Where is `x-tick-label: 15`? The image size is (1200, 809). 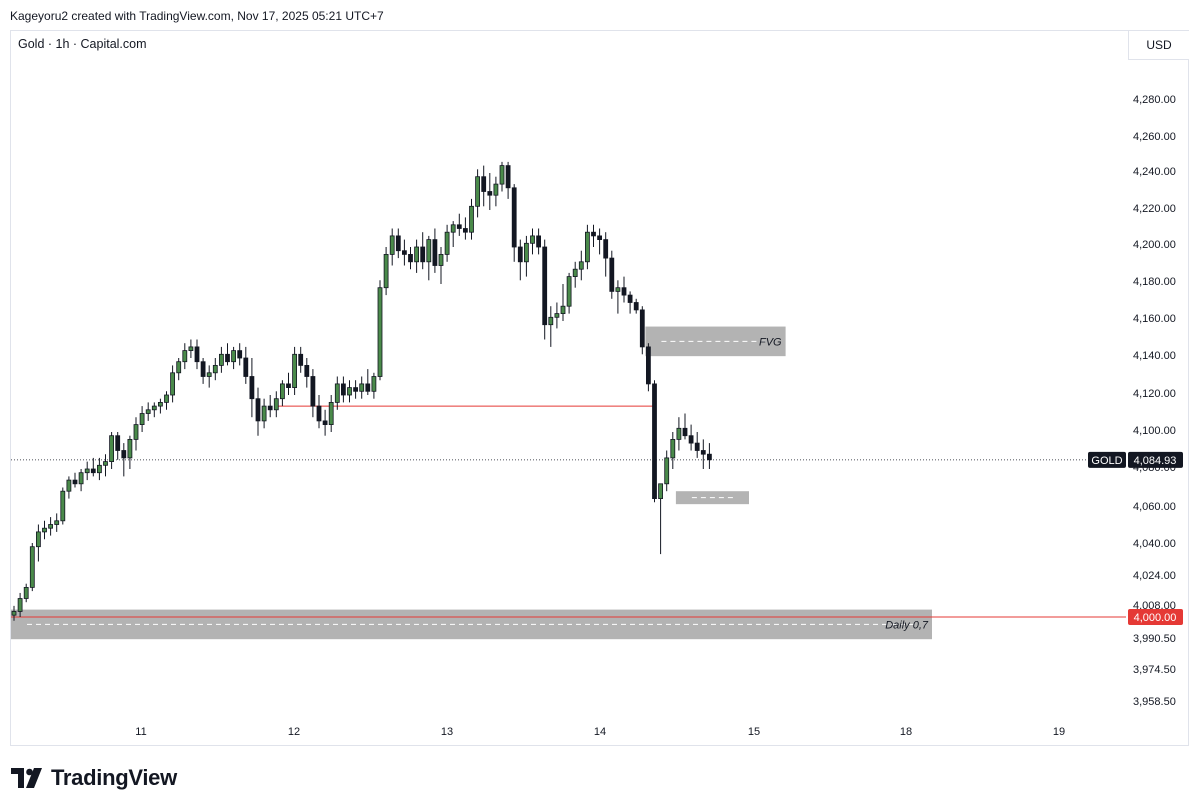 x-tick-label: 15 is located at coordinates (754, 732).